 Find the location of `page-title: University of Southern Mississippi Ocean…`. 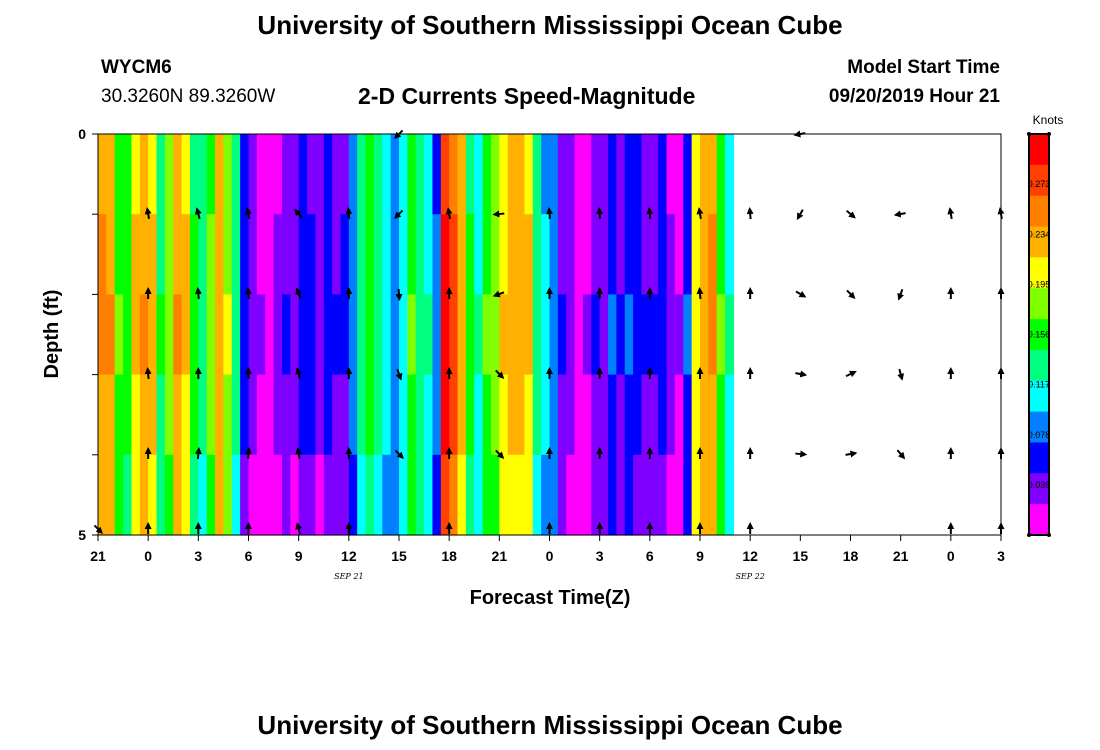

page-title: University of Southern Mississippi Ocean… is located at coordinates (550, 25).